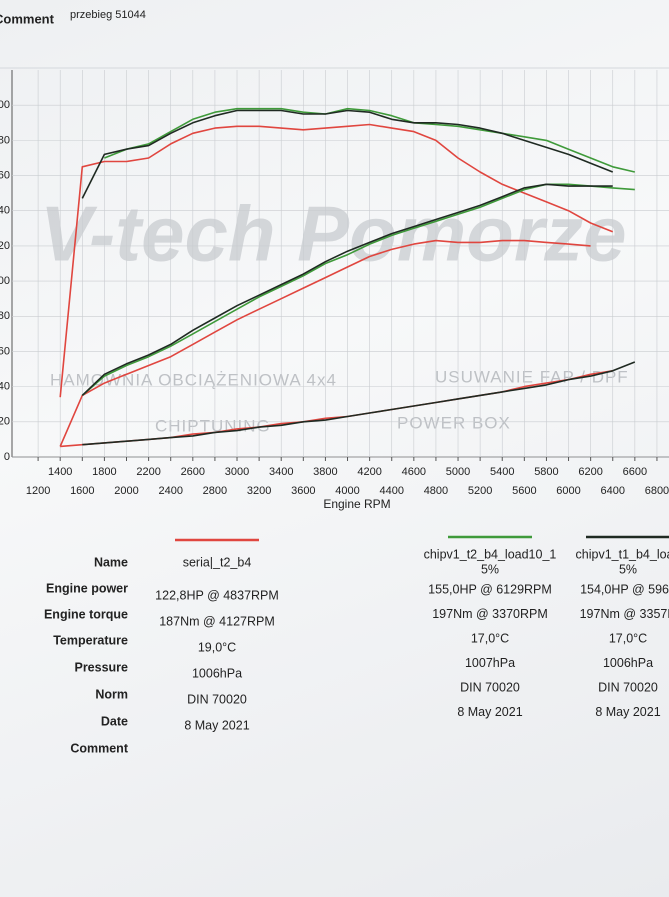  I want to click on watermark-brand: V-tech Pomorze, so click(333, 234).